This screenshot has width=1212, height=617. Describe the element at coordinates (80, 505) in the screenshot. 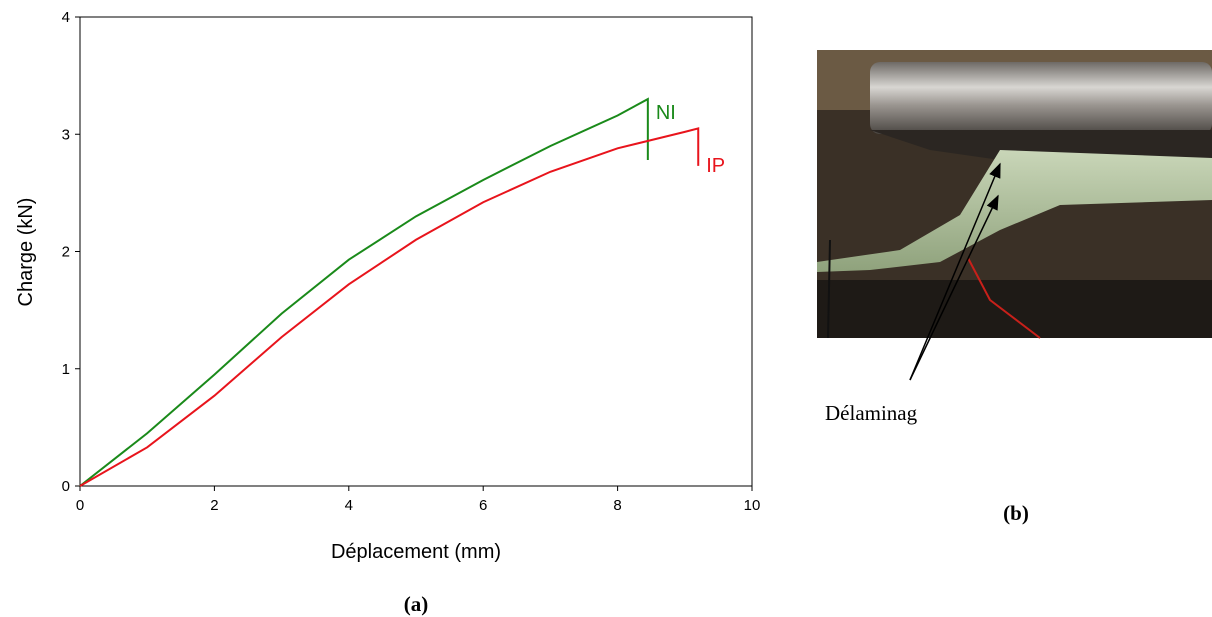

I see `x-tick-label: 0` at that location.